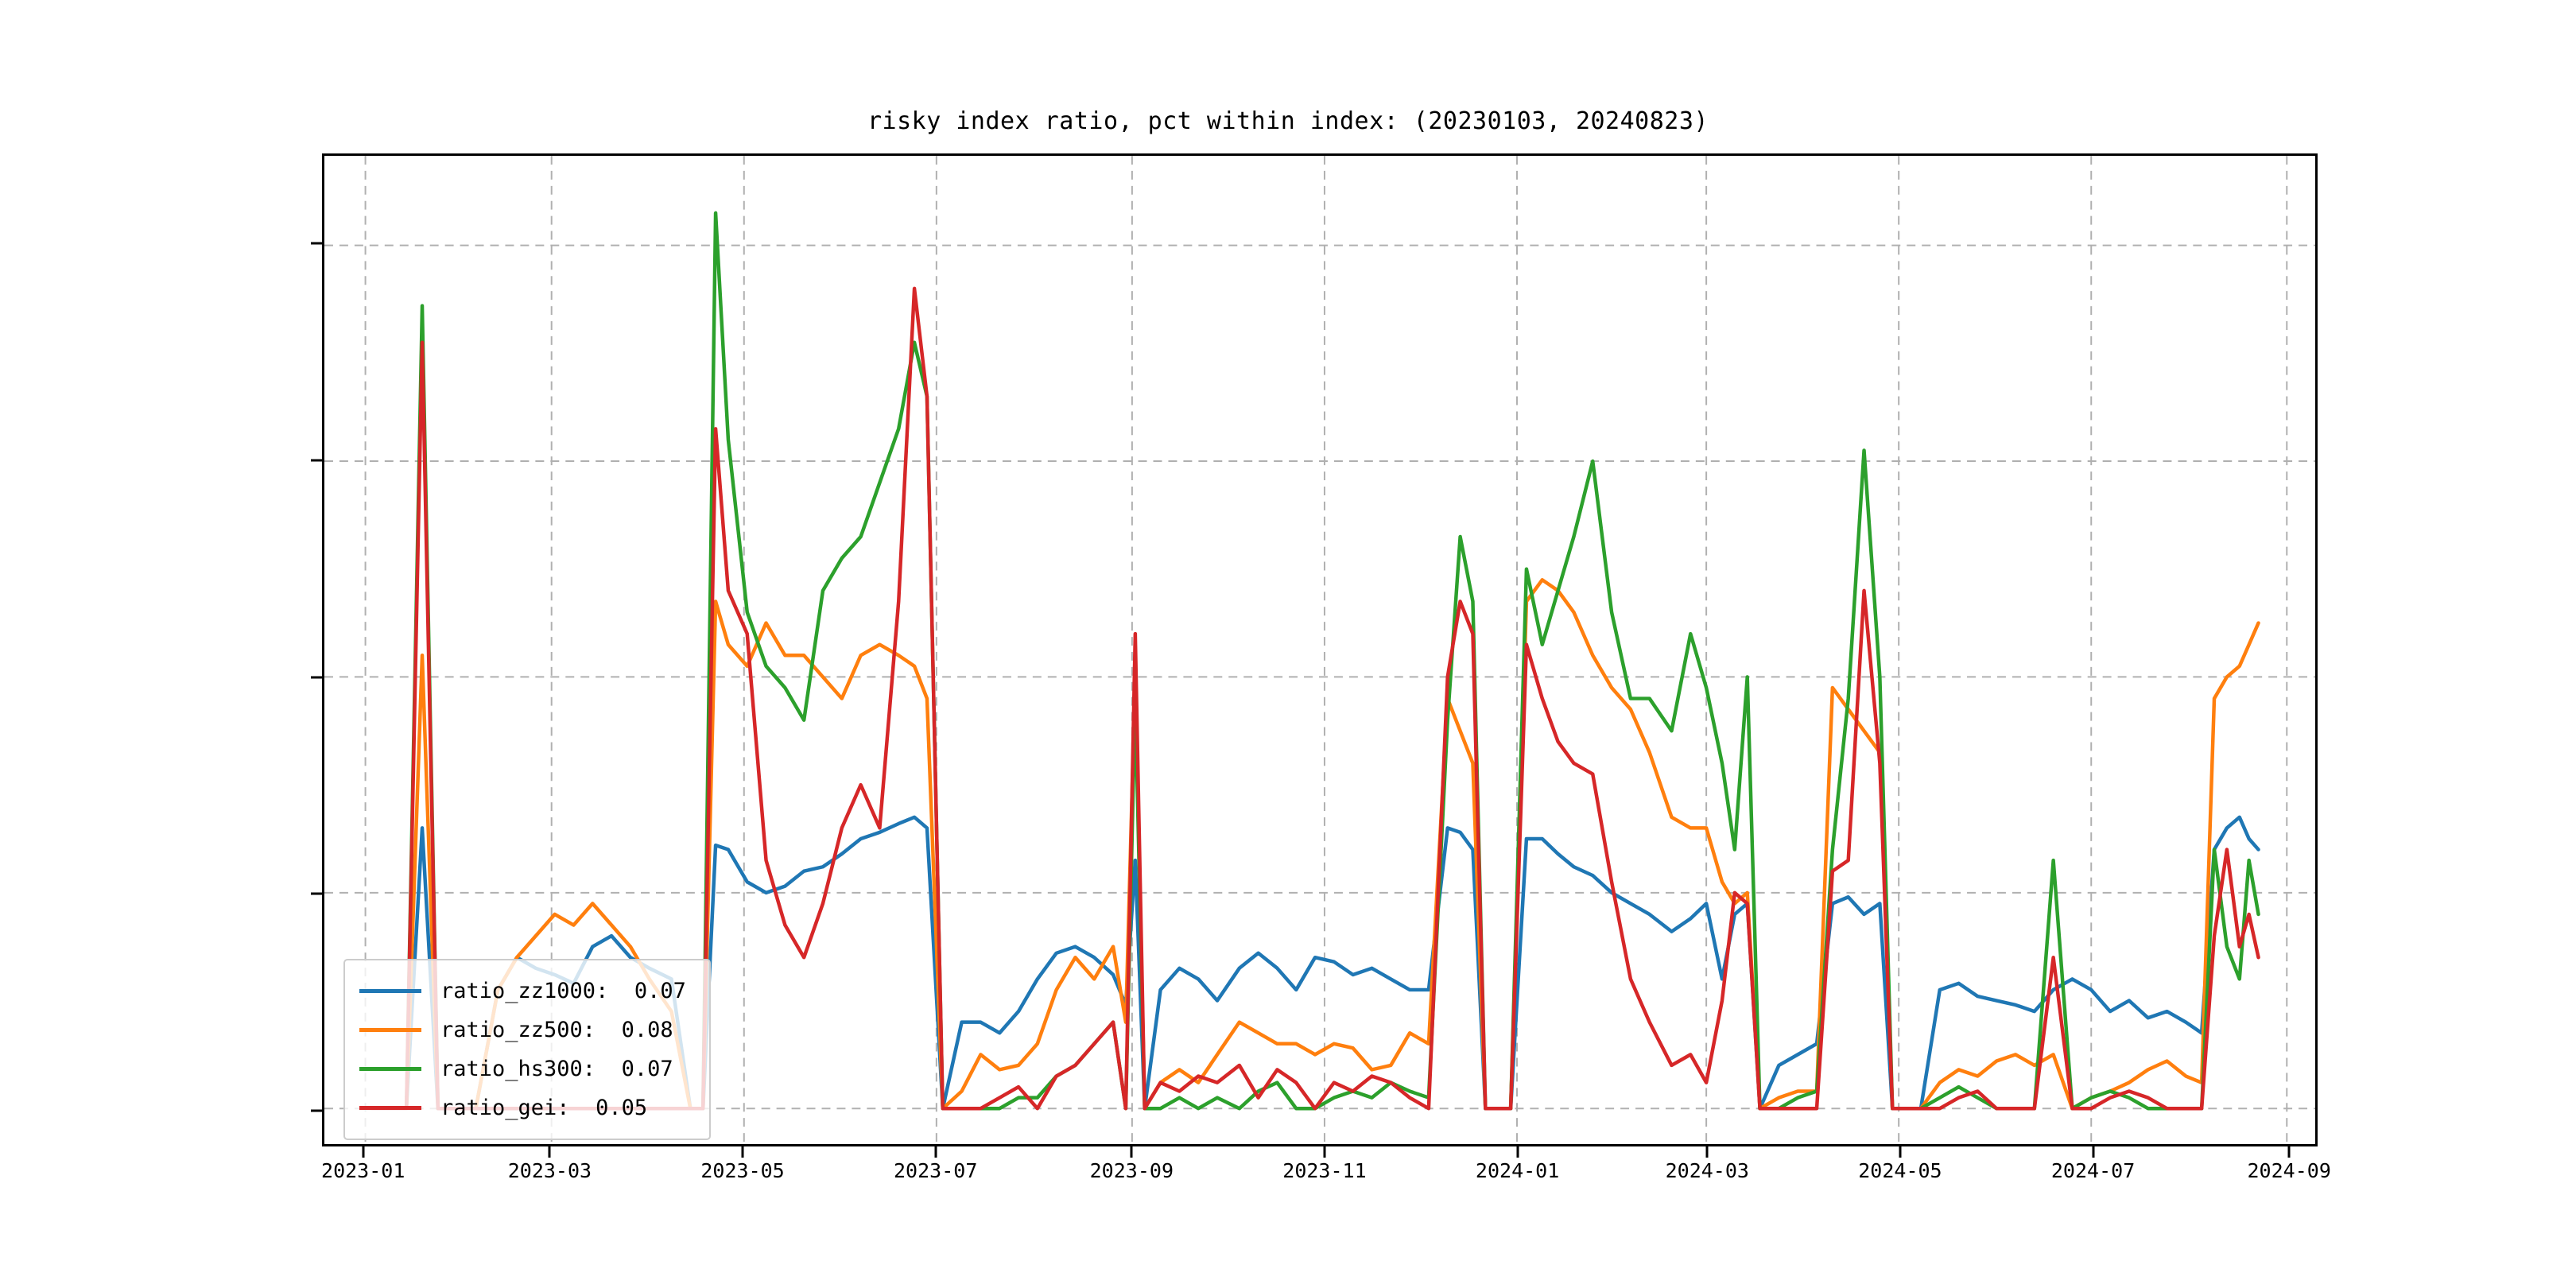 This screenshot has height=1288, width=2576. I want to click on x-tick-label: 2024-01, so click(1518, 1170).